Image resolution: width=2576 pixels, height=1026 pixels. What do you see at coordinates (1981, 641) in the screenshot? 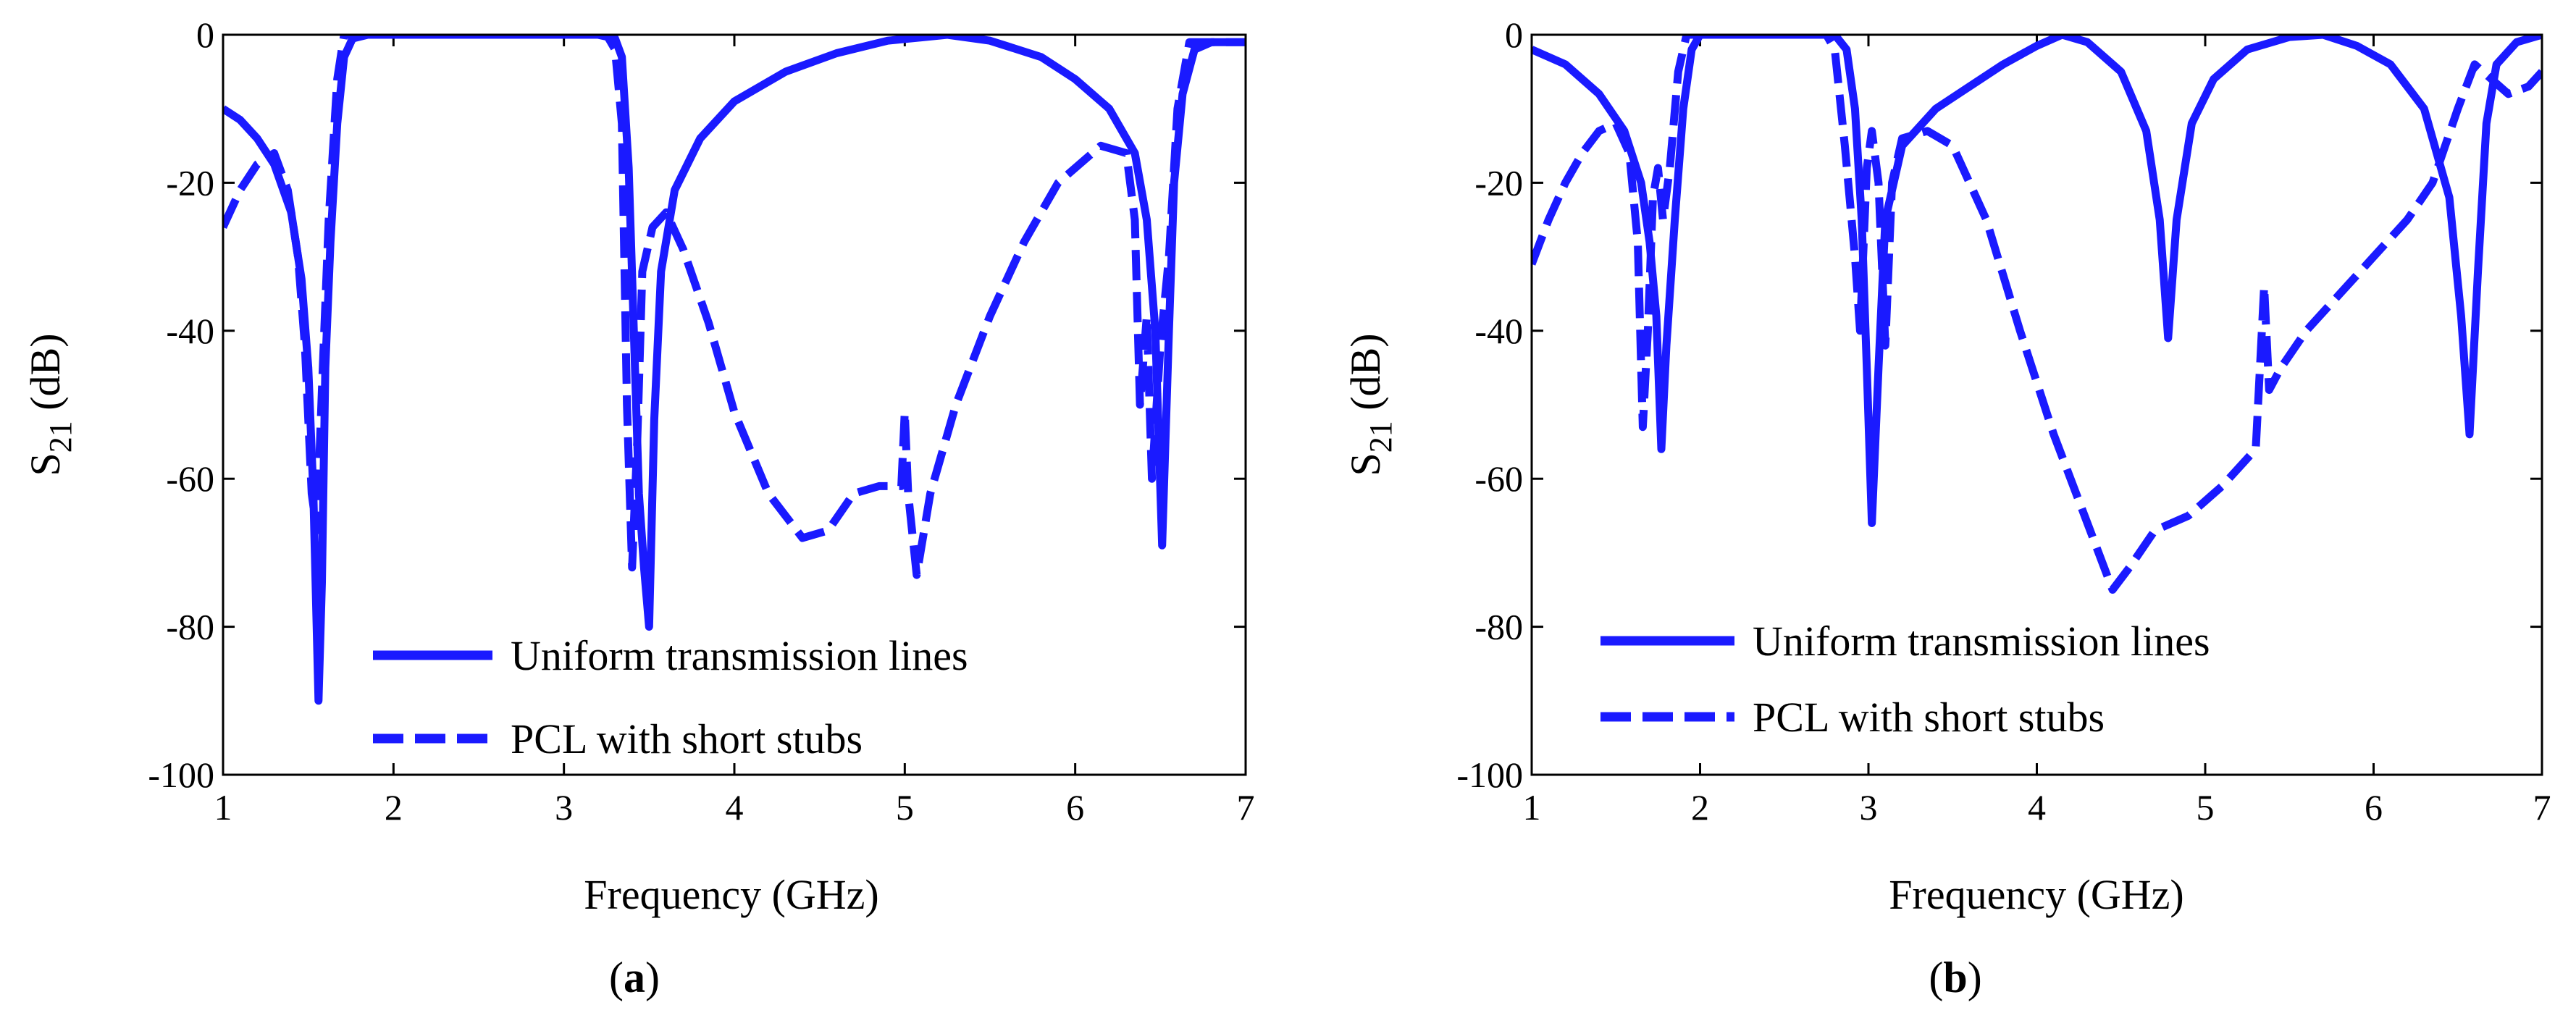
I see `legend-label-uniform-b: Uniform transmission lines` at bounding box center [1981, 641].